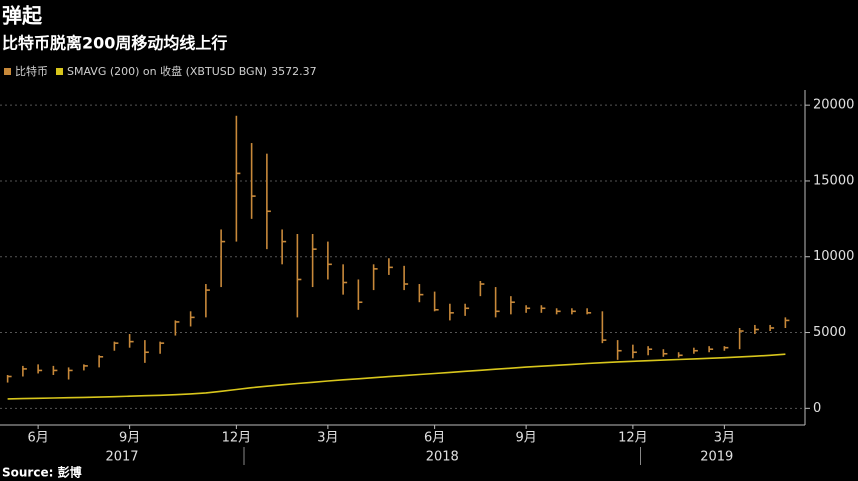 The height and width of the screenshot is (481, 858). I want to click on legend-label: SMAVG (200) on 收盘 (XBTUSD BGN), so click(167, 71).